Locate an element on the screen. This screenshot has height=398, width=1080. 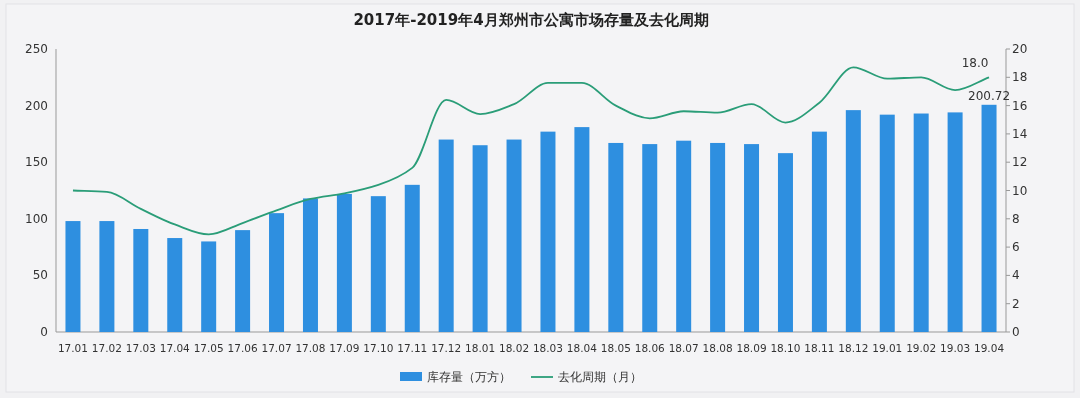
x-tick-label: 18.10 is located at coordinates (785, 348).